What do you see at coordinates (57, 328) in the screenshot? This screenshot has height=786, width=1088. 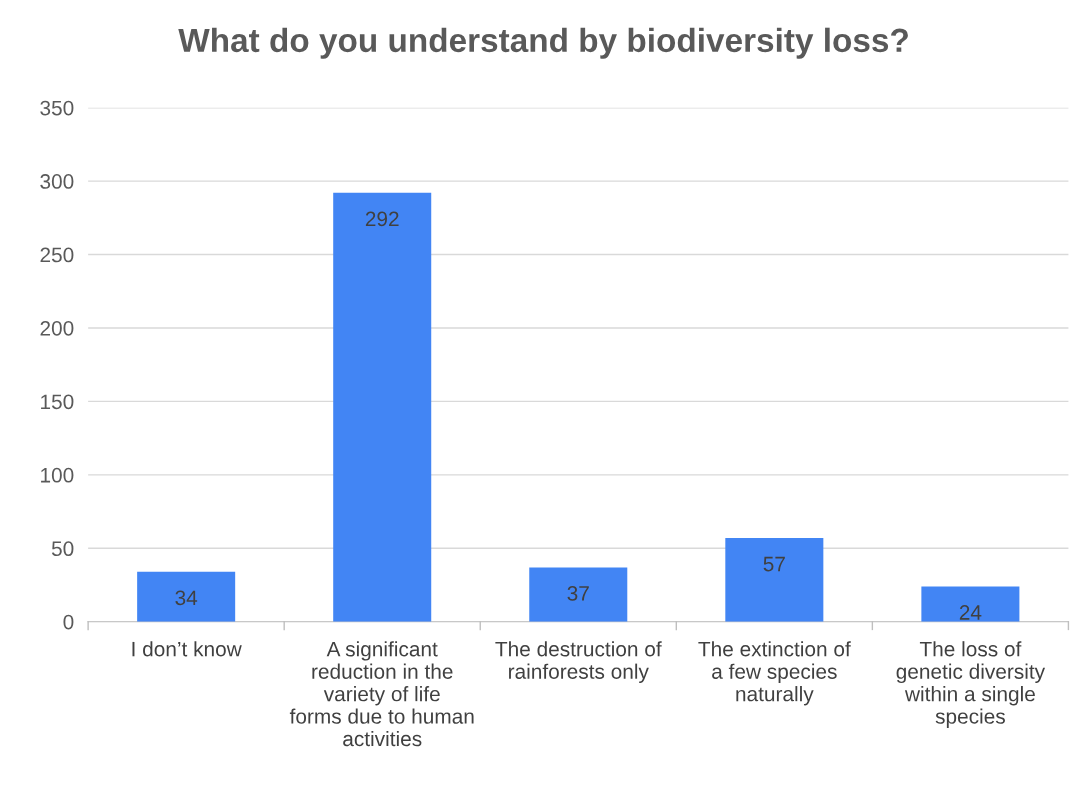 I see `y-tick-label: 200` at bounding box center [57, 328].